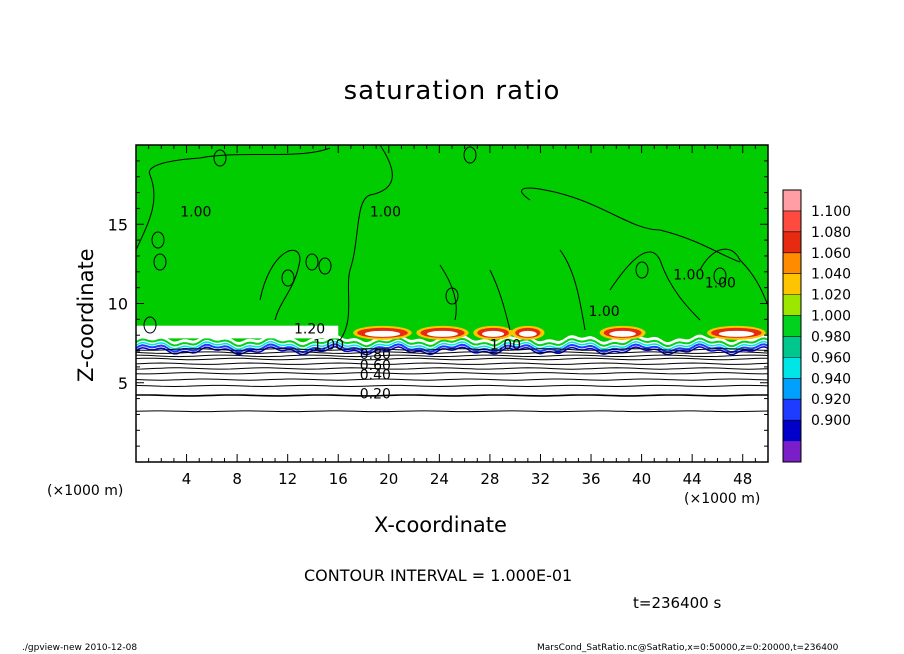  What do you see at coordinates (123, 383) in the screenshot?
I see `y-tick-label: 5` at bounding box center [123, 383].